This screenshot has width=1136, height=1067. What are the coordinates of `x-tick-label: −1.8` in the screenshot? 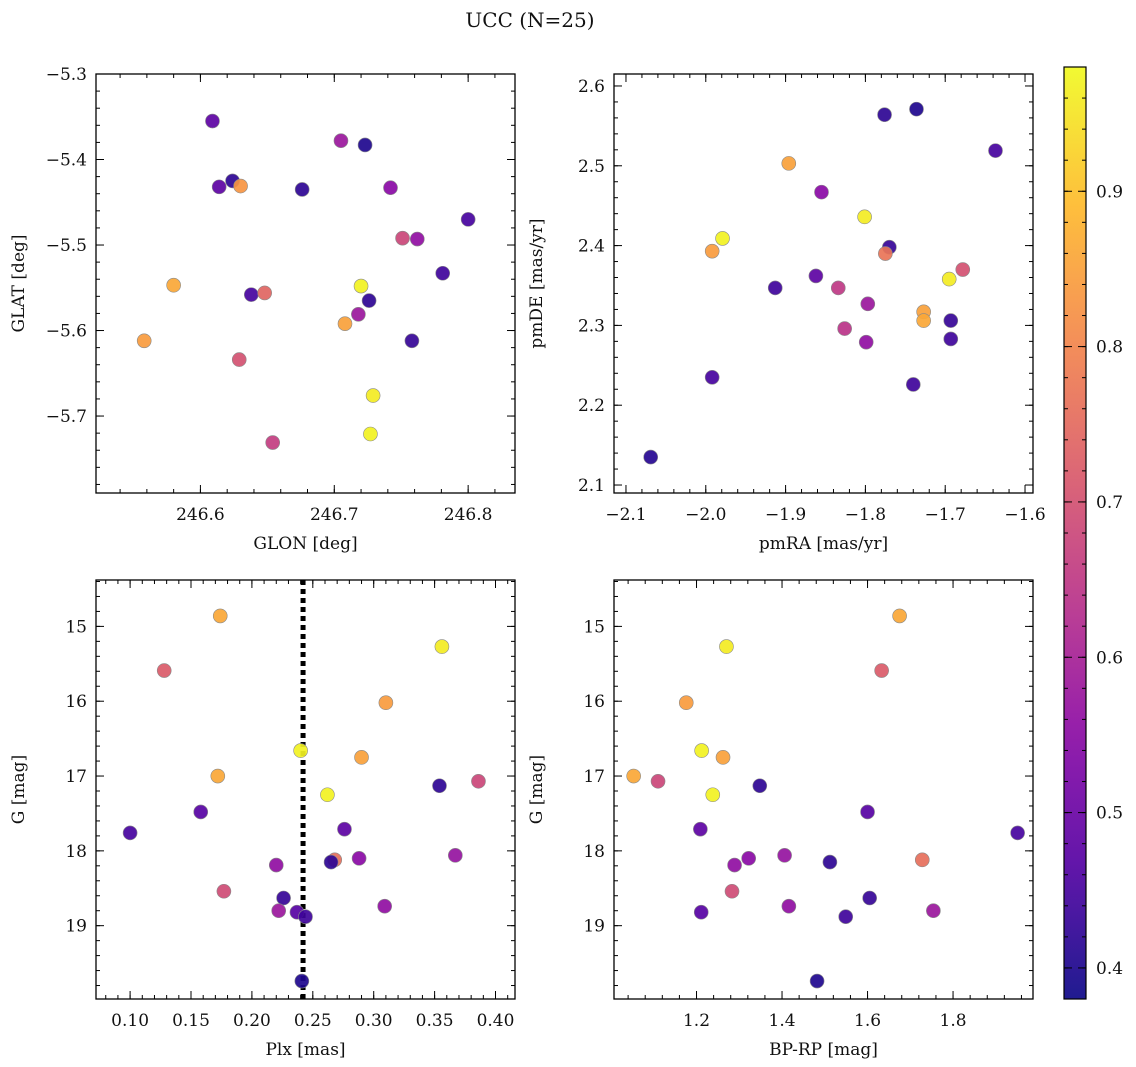 It's located at (865, 515).